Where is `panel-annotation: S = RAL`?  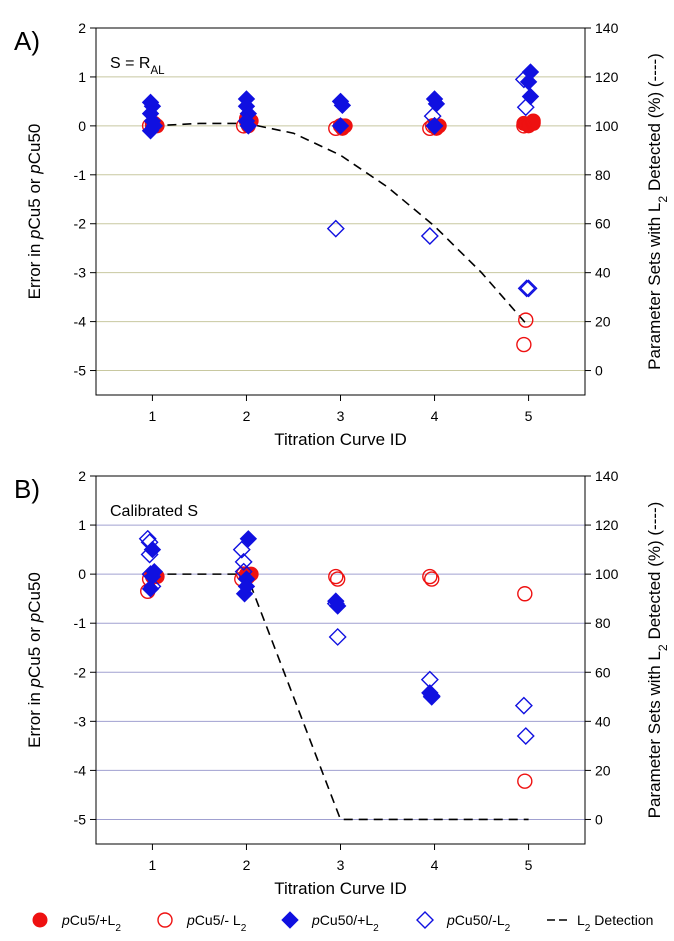 panel-annotation: S = RAL is located at coordinates (137, 66).